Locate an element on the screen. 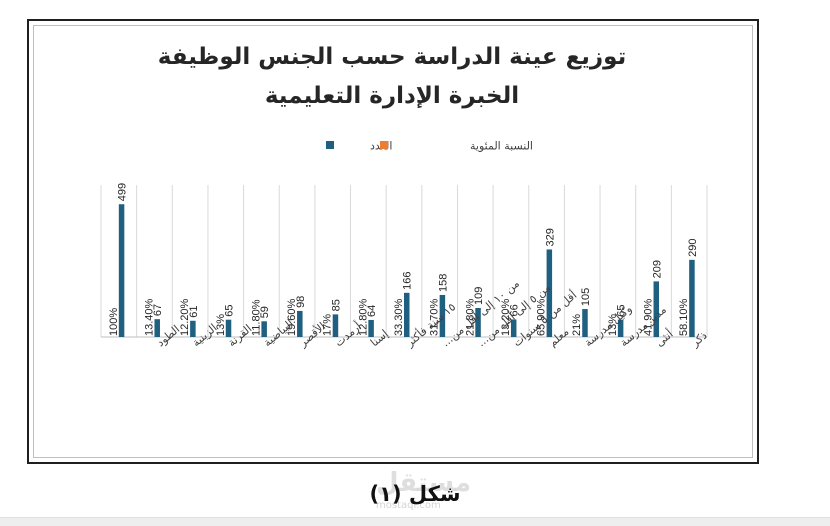 This screenshot has width=830, height=526. watermark-logo: مستقل is located at coordinates (424, 483).